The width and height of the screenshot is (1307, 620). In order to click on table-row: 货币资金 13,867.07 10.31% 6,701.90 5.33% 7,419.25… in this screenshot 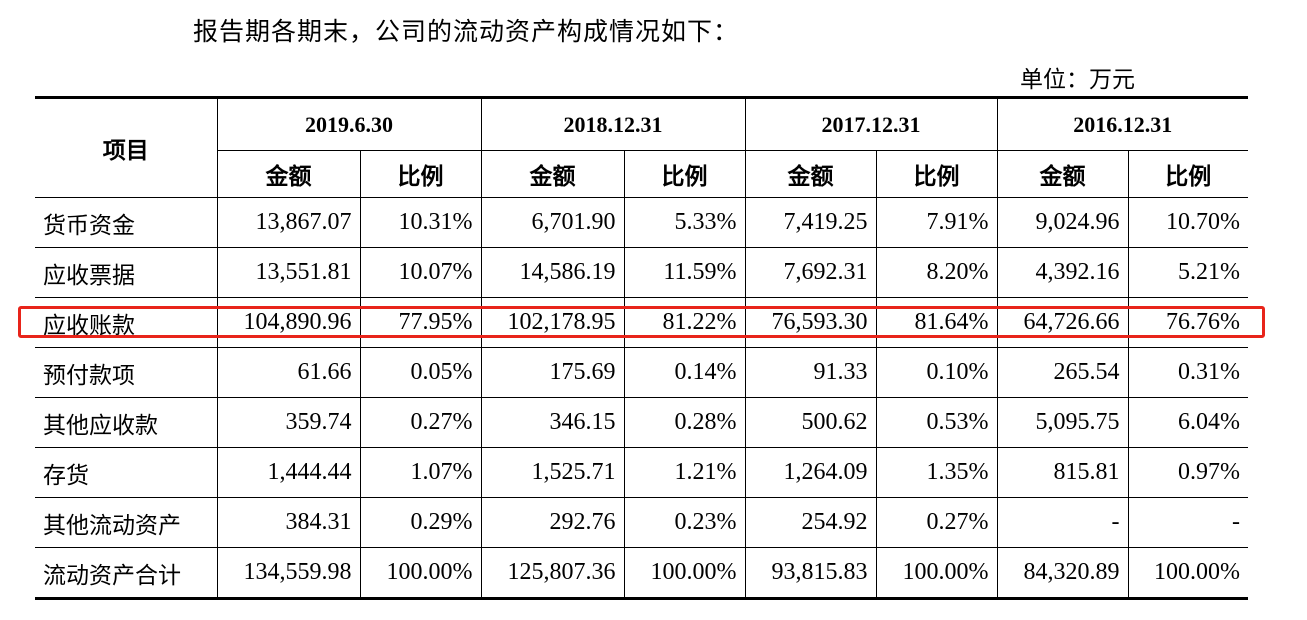, I will do `click(641, 222)`.